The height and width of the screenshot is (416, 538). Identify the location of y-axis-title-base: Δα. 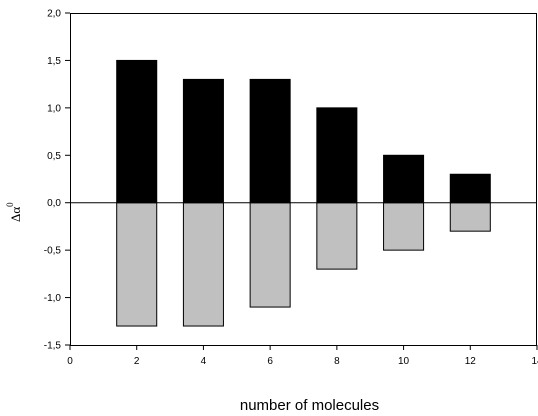
(15, 214).